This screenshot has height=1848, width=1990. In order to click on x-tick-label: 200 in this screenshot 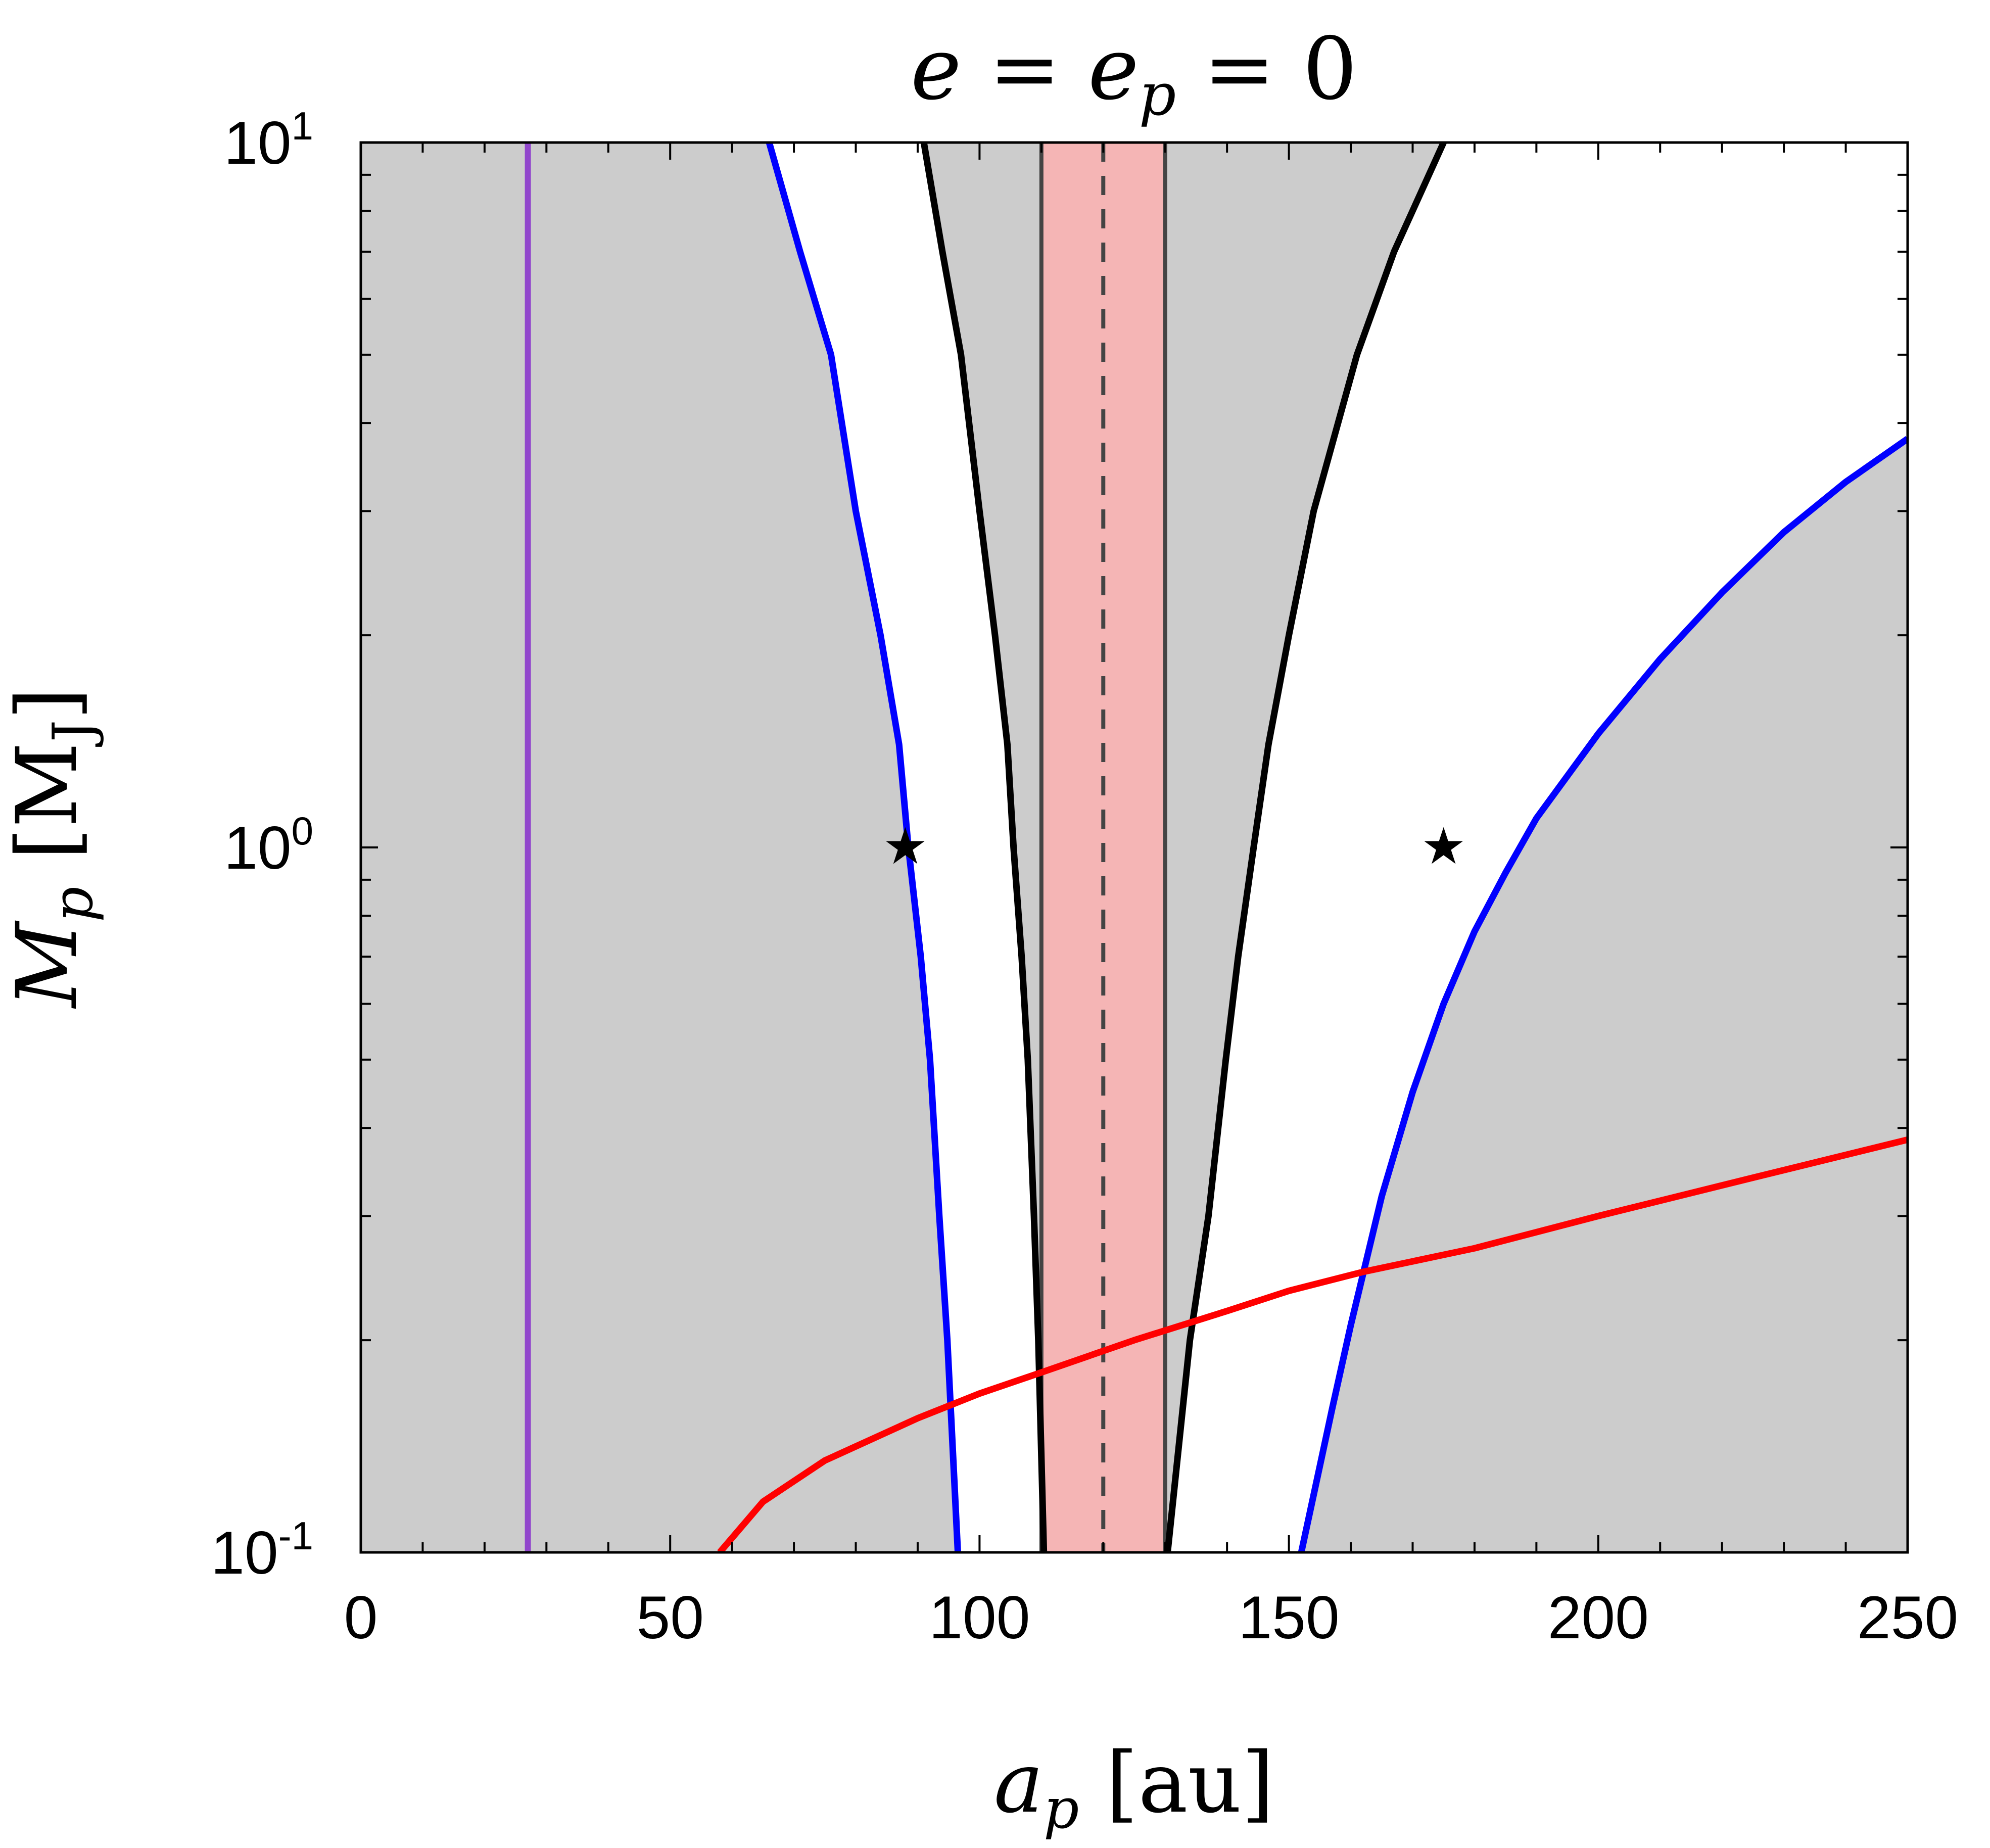, I will do `click(1599, 1617)`.